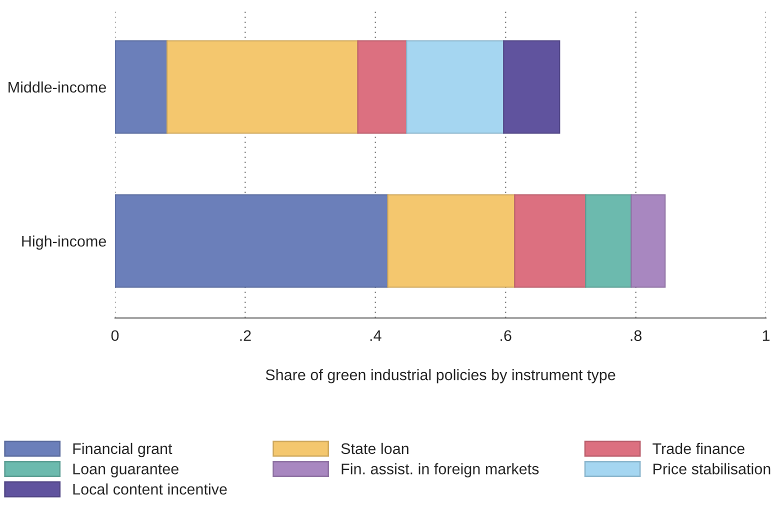 The height and width of the screenshot is (514, 776). Describe the element at coordinates (374, 448) in the screenshot. I see `legend-label: State loan` at that location.